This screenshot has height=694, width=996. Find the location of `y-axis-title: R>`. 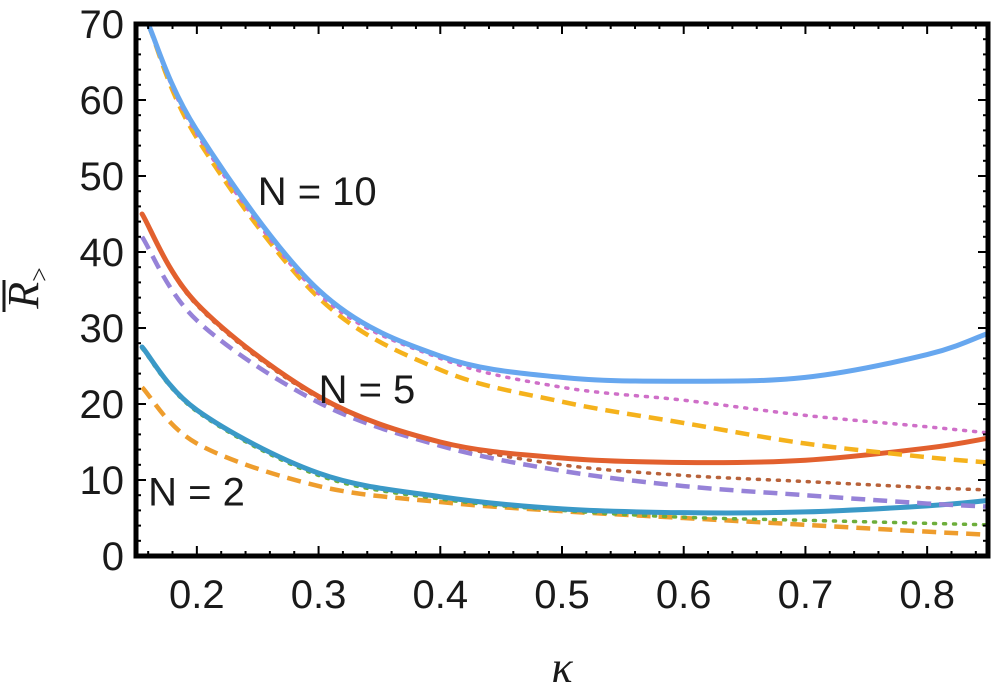

y-axis-title: R> is located at coordinates (27, 289).